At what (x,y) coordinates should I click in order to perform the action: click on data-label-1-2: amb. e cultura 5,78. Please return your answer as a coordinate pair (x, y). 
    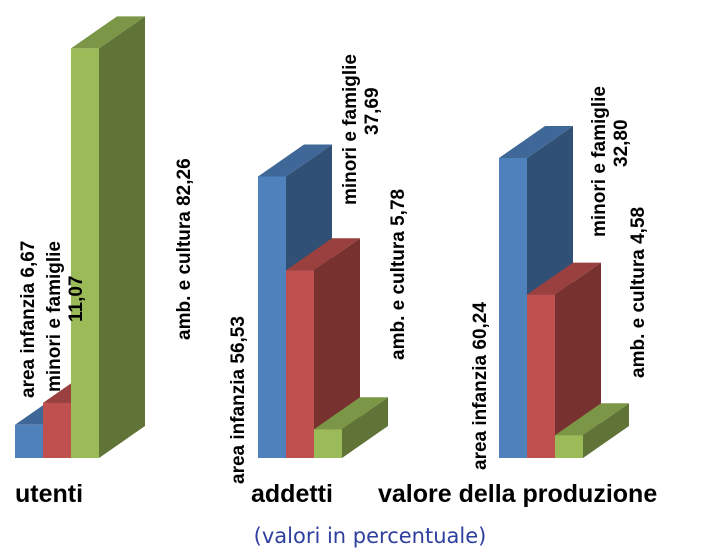
    Looking at the image, I should click on (398, 274).